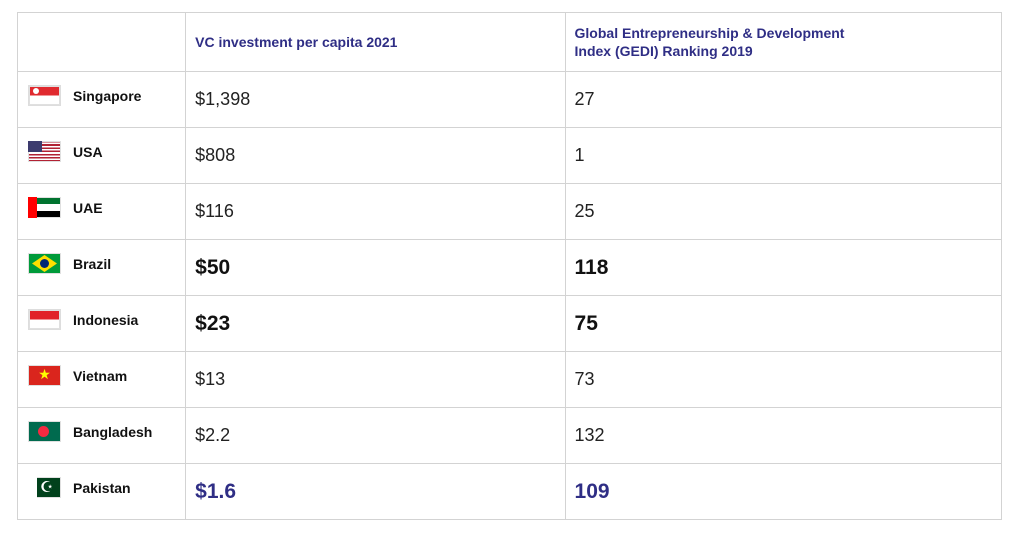  I want to click on vietnam-flag-icon, so click(44, 375).